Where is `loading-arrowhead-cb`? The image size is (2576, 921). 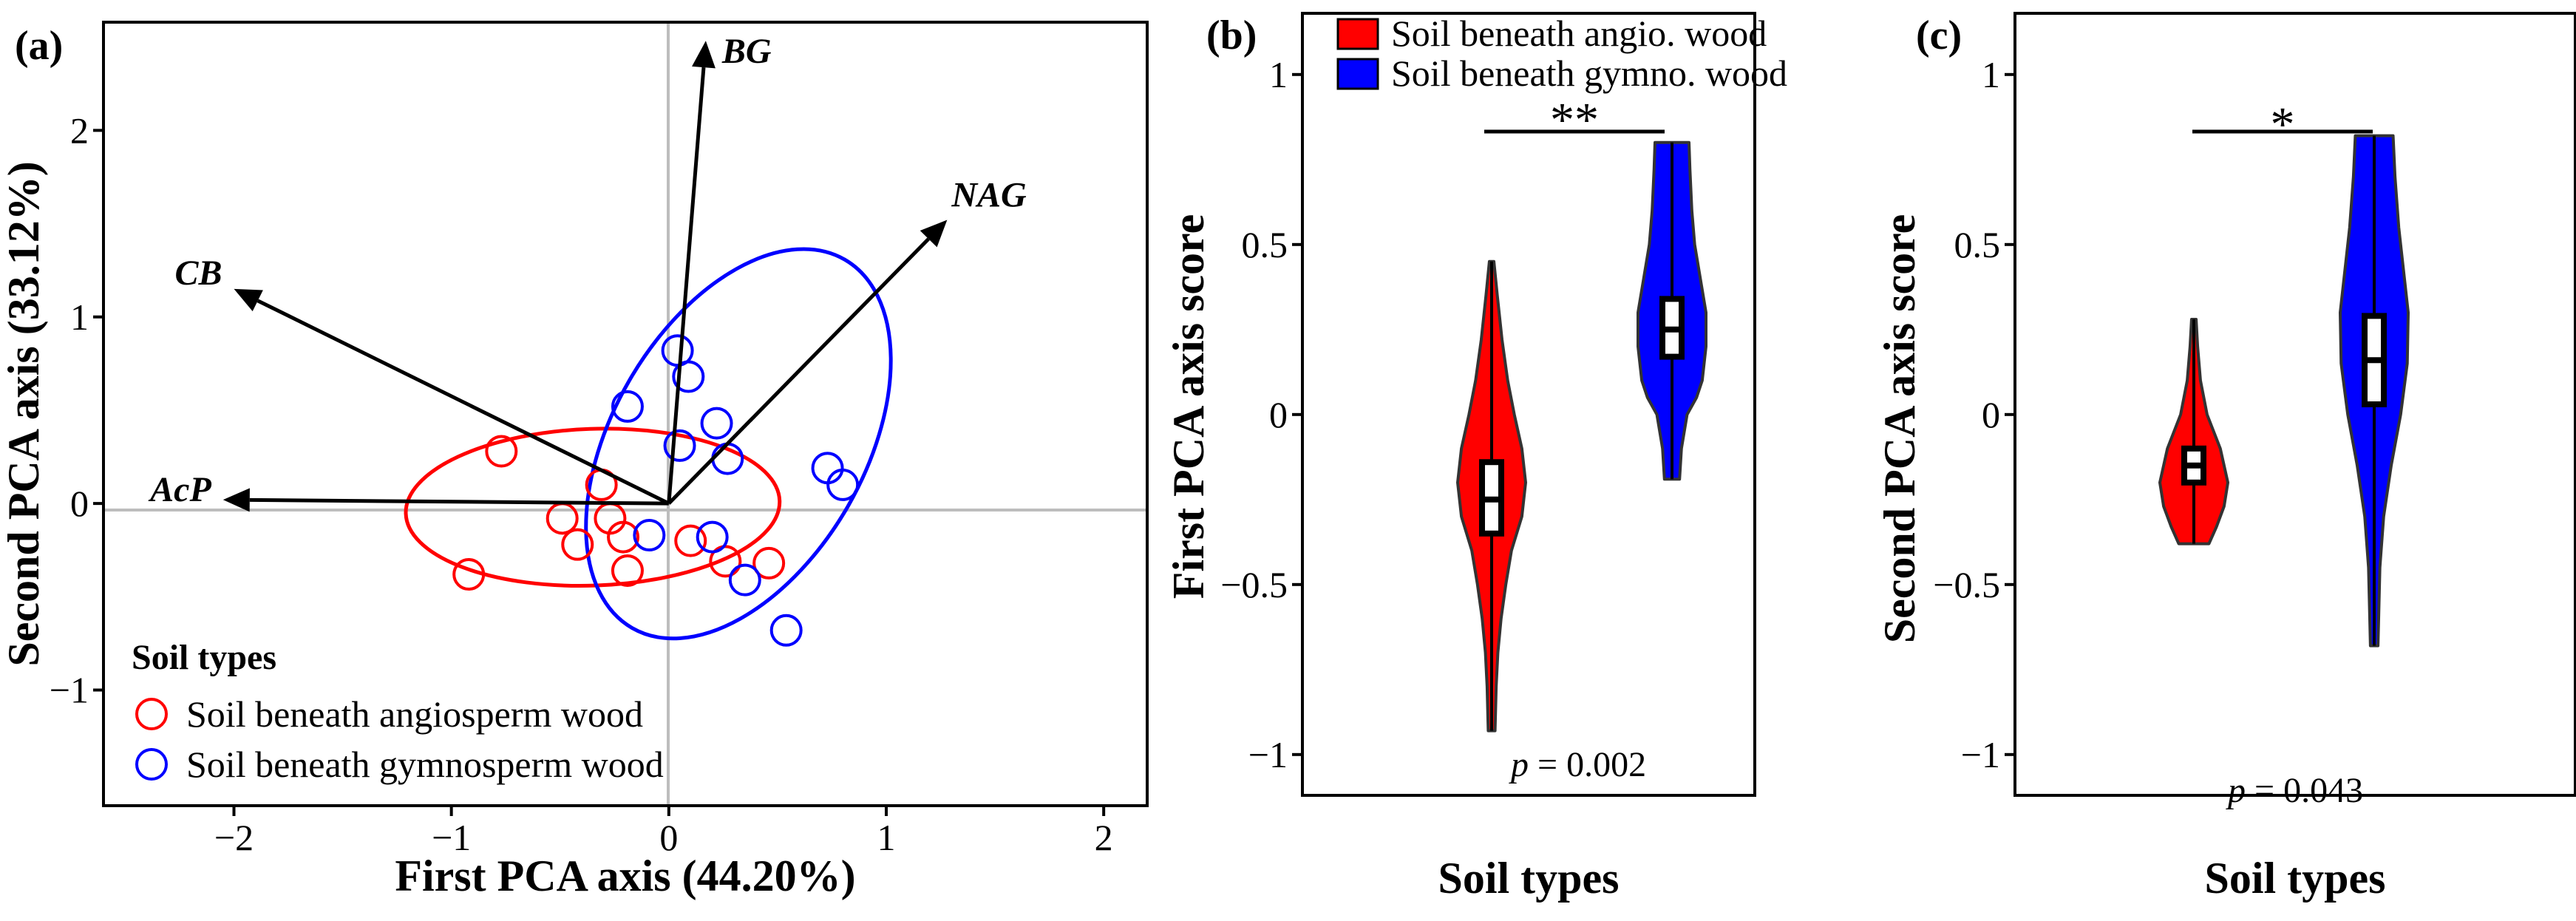
loading-arrowhead-cb is located at coordinates (248, 300).